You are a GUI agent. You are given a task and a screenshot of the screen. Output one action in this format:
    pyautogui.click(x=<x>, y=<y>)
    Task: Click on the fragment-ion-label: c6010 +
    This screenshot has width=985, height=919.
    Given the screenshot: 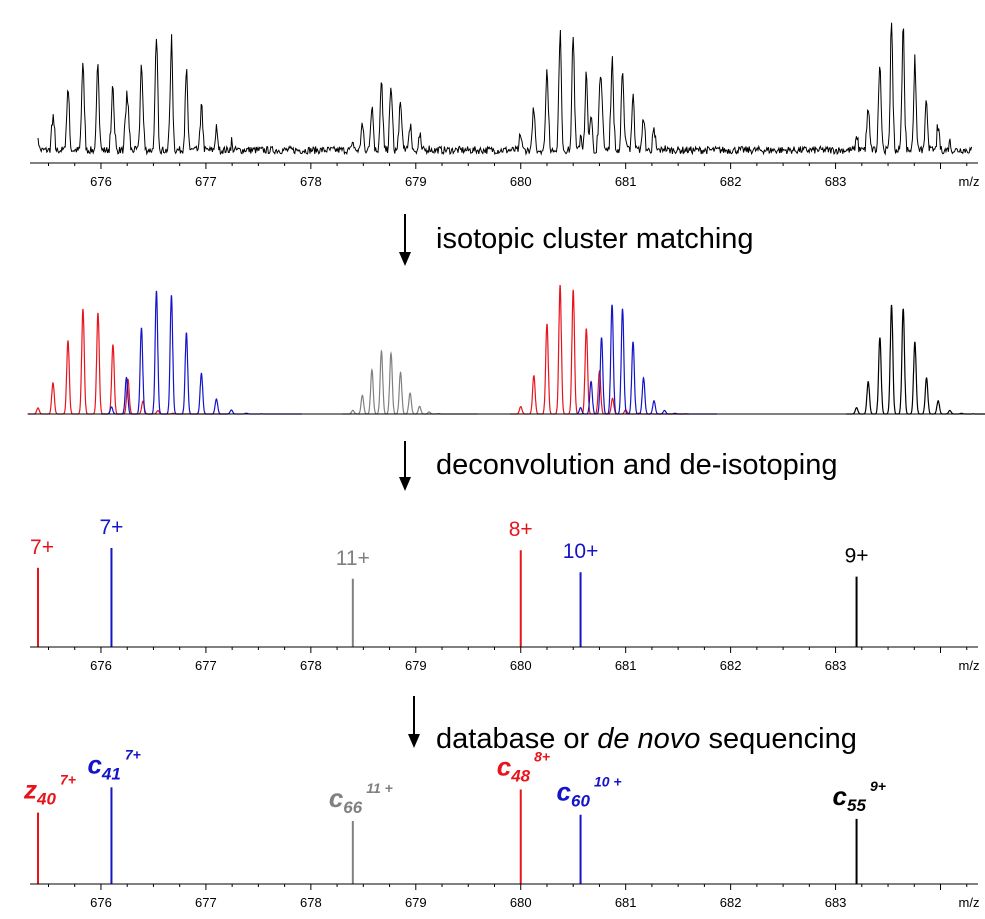 What is the action you would take?
    pyautogui.click(x=589, y=792)
    